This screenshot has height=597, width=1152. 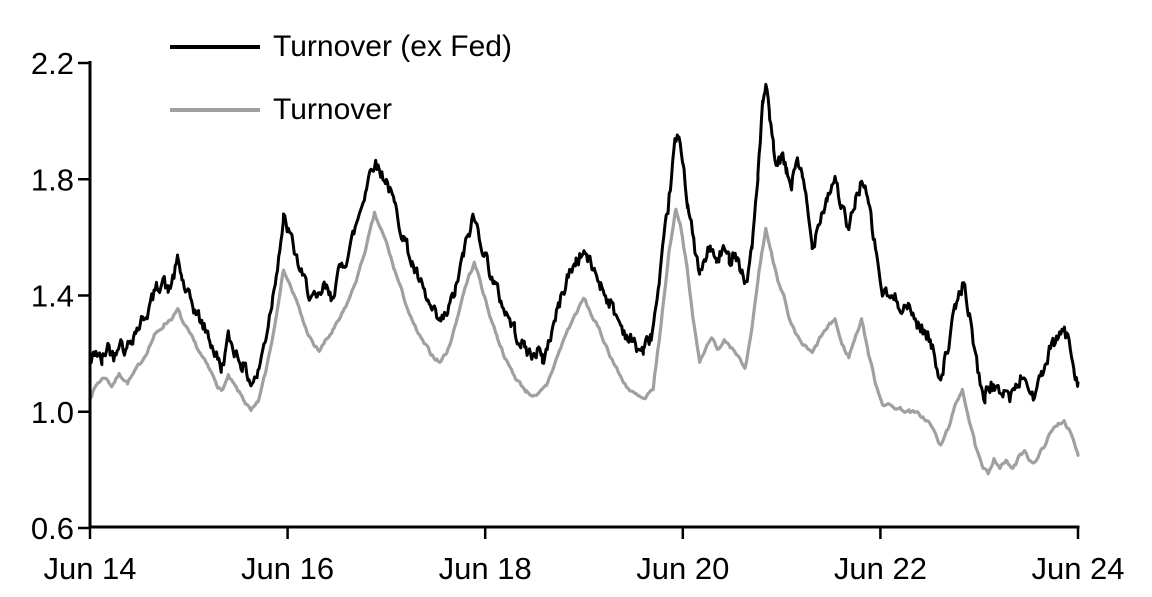 I want to click on legend-line-turnover-ex-fed-icon, so click(x=215, y=47).